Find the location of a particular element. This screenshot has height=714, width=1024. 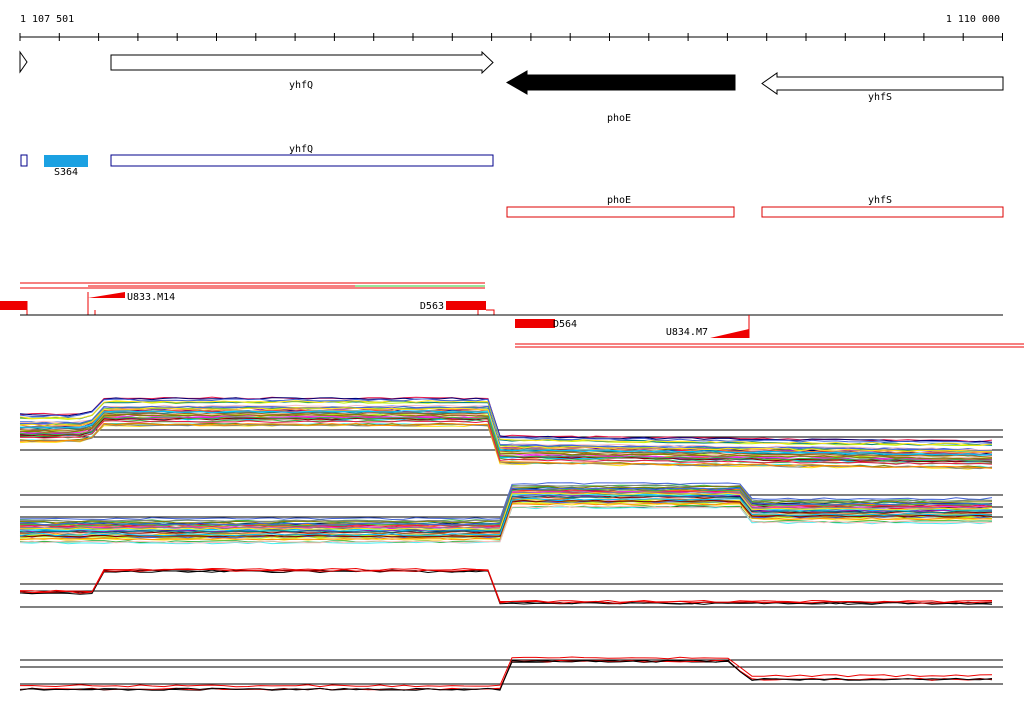

segment-label: U834.M7 is located at coordinates (687, 332).